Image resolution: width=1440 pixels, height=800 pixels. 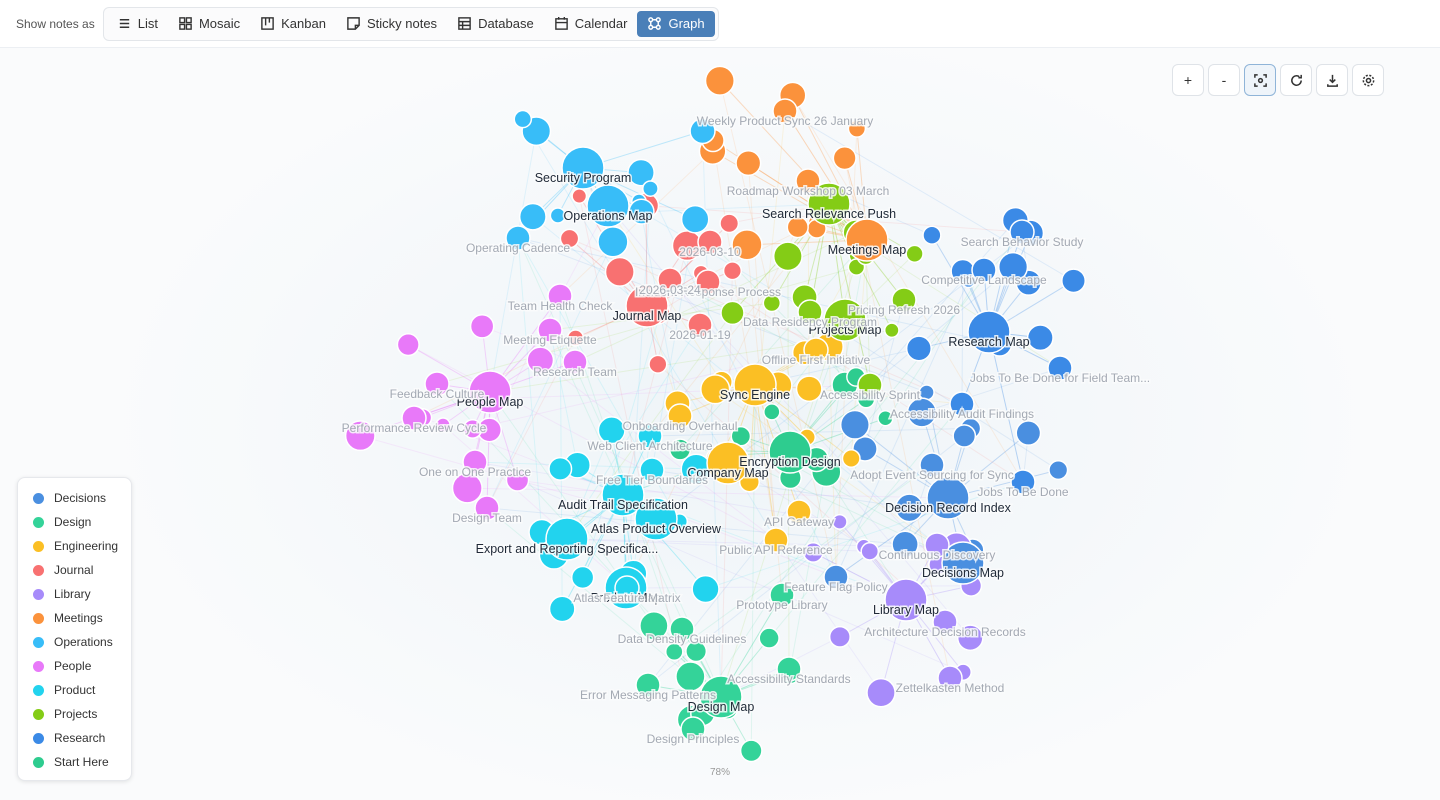 I want to click on node-label: Feedback Culture, so click(x=437, y=394).